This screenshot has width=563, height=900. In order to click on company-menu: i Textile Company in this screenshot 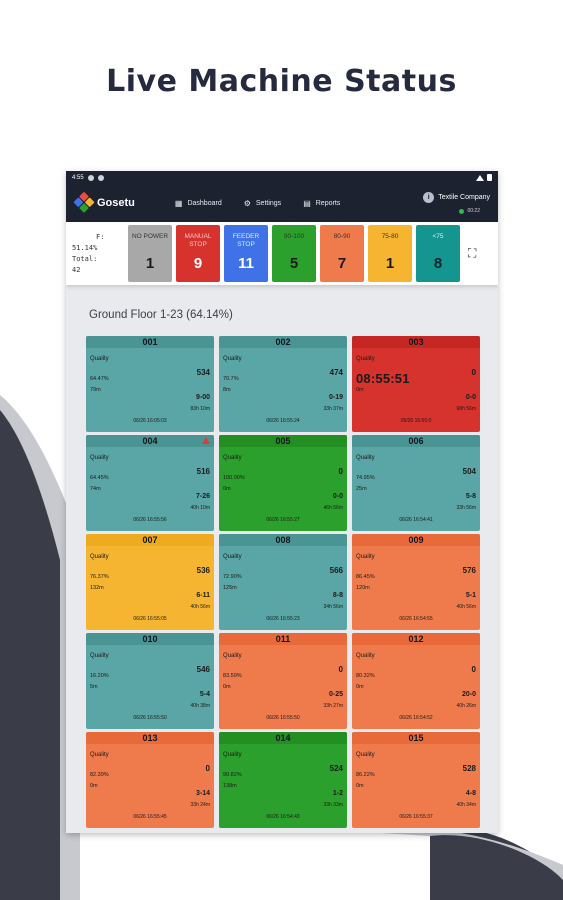, I will do `click(456, 197)`.